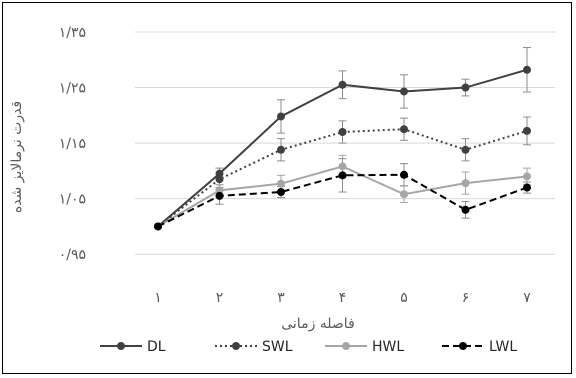 The image size is (576, 378). Describe the element at coordinates (158, 298) in the screenshot. I see `x-tick-label: ۱` at that location.